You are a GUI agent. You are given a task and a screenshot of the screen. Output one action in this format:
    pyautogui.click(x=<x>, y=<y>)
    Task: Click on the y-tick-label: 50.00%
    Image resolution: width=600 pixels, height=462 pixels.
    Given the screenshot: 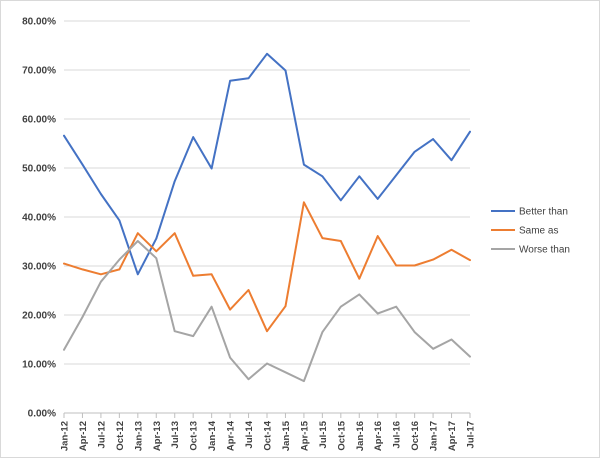 What is the action you would take?
    pyautogui.click(x=39, y=169)
    